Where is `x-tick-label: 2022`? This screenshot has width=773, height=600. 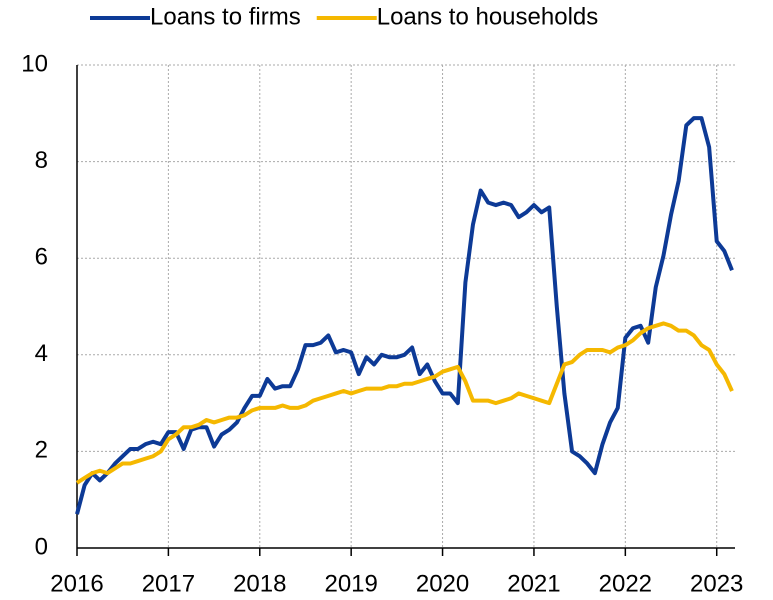
x-tick-label: 2022 is located at coordinates (625, 583).